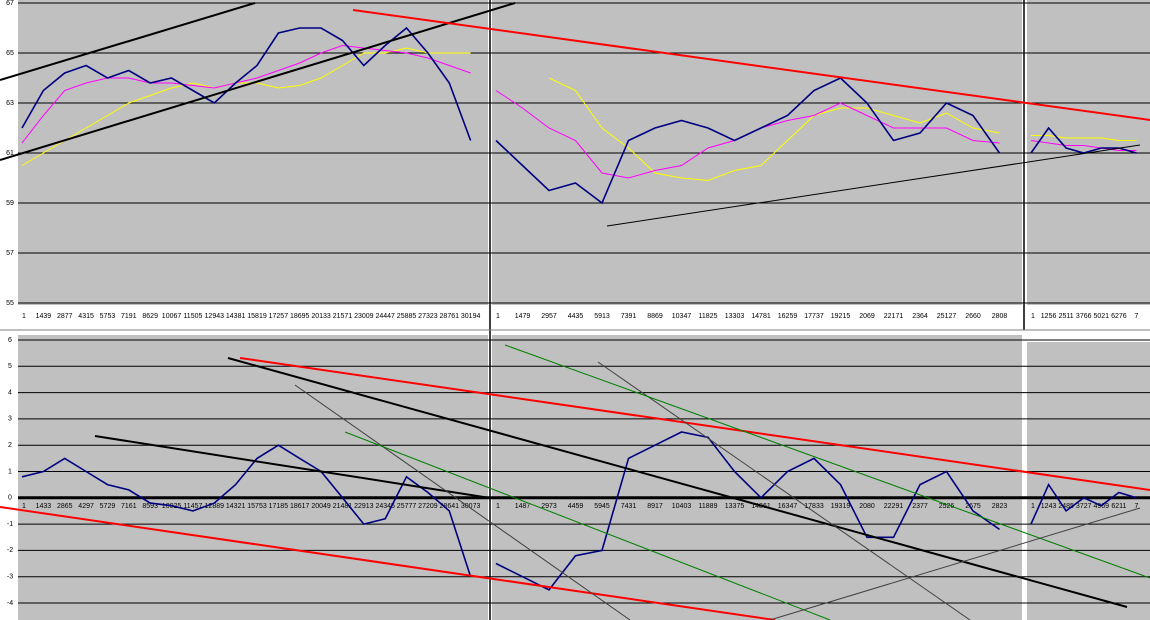 The height and width of the screenshot is (620, 1150). I want to click on x-tick-label: 22291, so click(894, 506).